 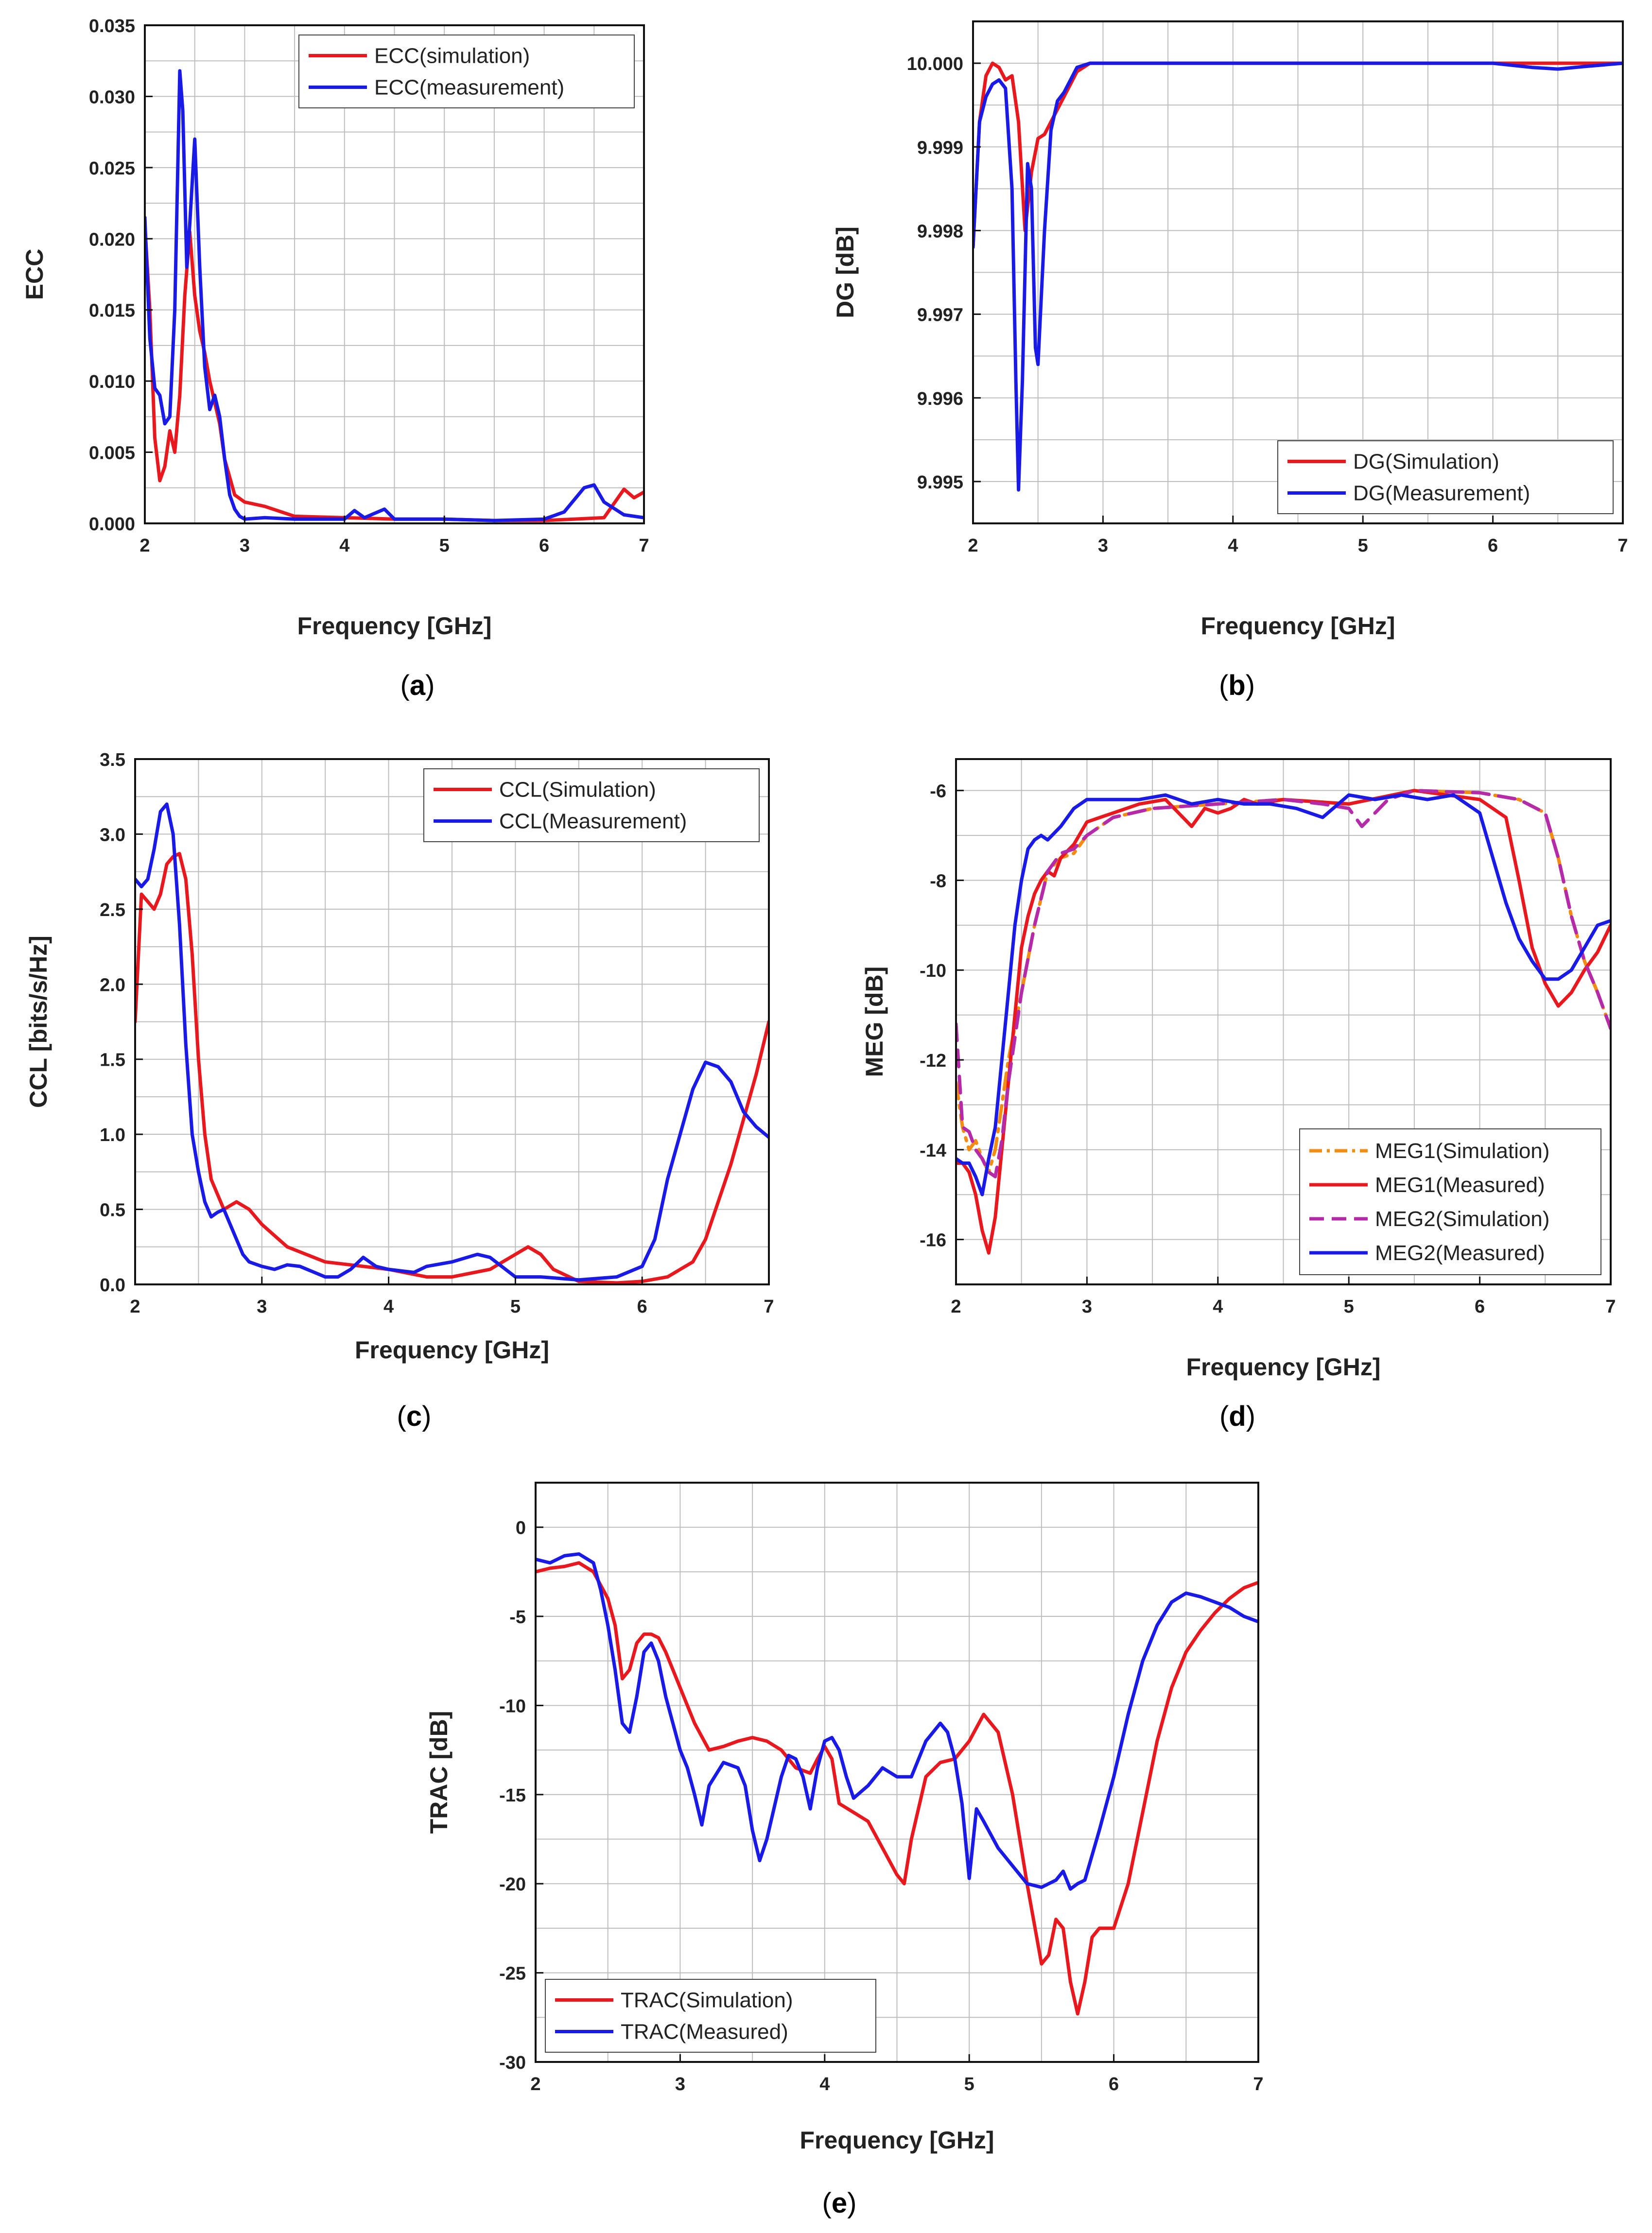 What do you see at coordinates (1218, 1307) in the screenshot?
I see `chart-d-xtick-label: 4` at bounding box center [1218, 1307].